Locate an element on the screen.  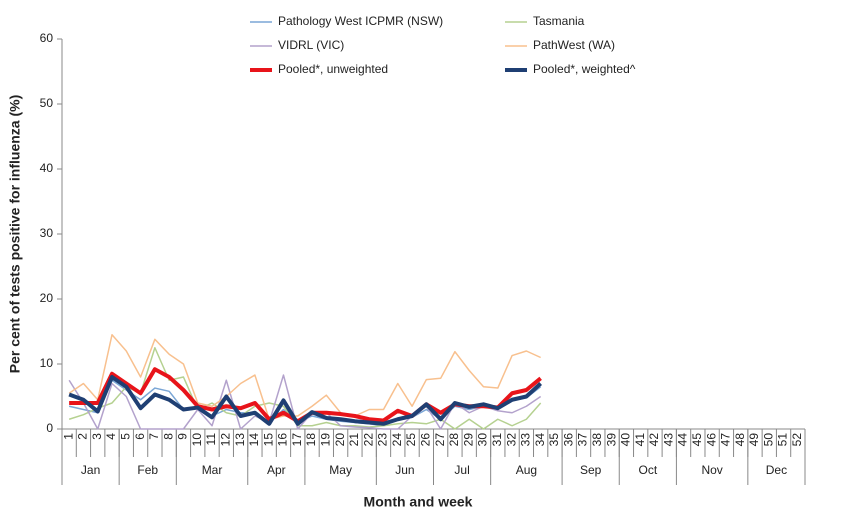
x-tick-label: 41 is located at coordinates (640, 440).